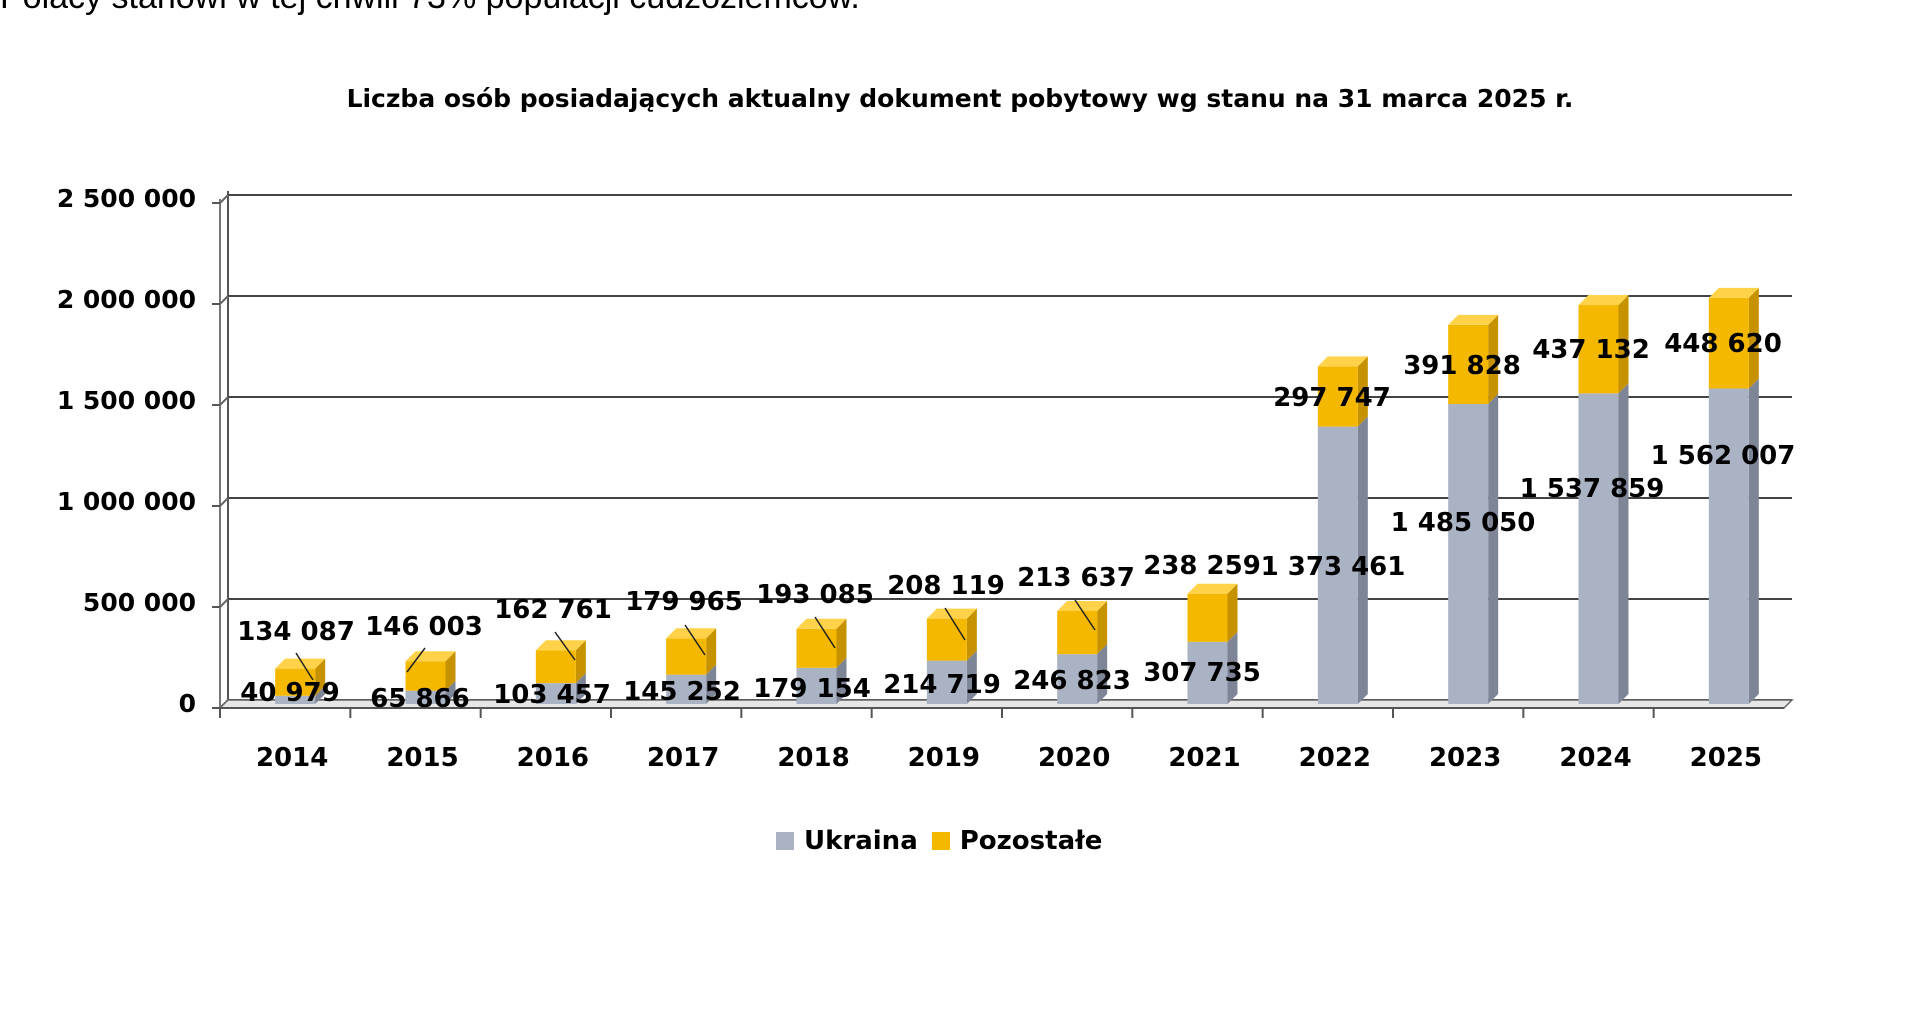 This screenshot has height=1024, width=1920. What do you see at coordinates (946, 586) in the screenshot?
I see `data-label-pozostale: 208 119` at bounding box center [946, 586].